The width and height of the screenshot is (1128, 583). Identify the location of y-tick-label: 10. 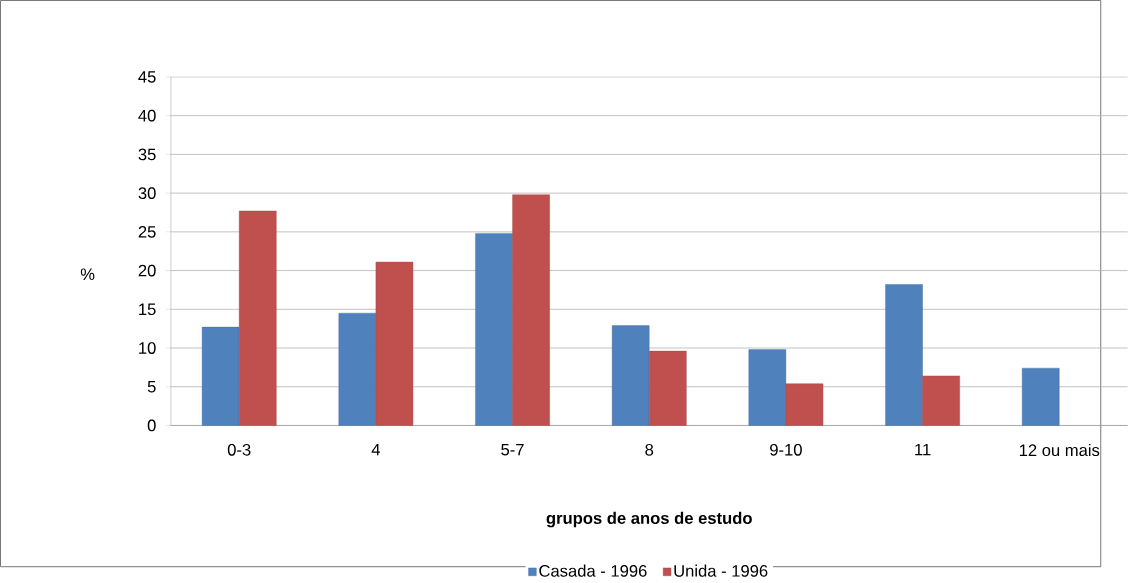
(147, 348).